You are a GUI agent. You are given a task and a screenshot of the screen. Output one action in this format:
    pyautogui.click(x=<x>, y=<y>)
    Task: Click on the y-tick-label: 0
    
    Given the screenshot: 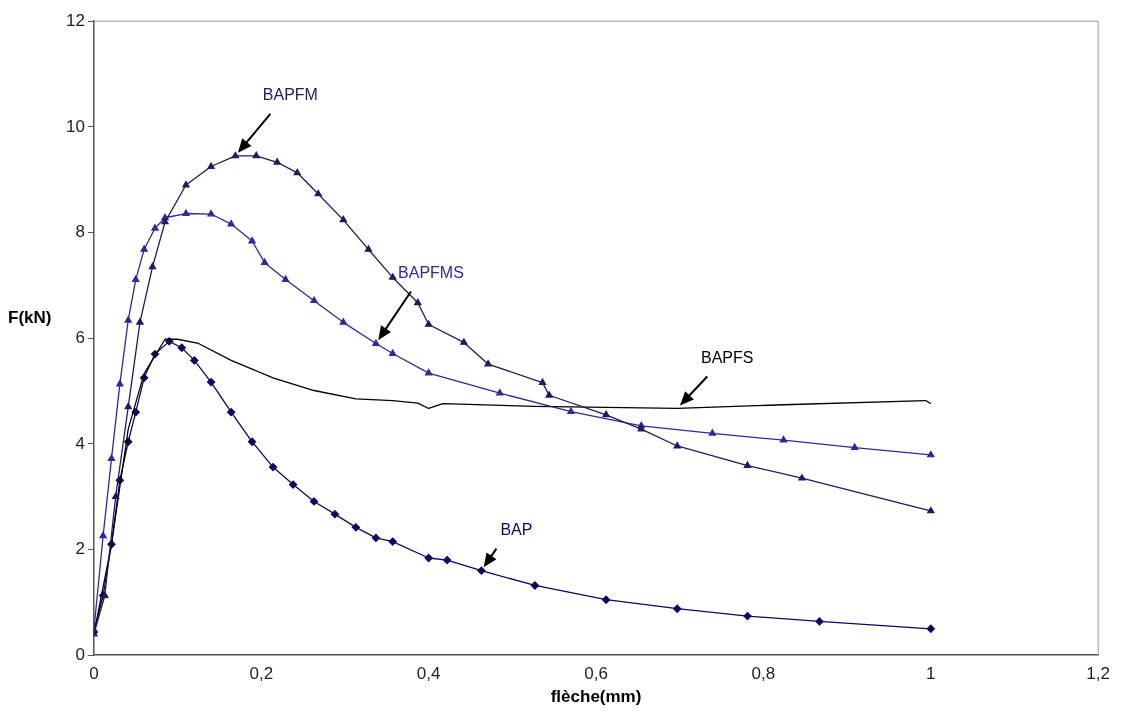 What is the action you would take?
    pyautogui.click(x=80, y=654)
    